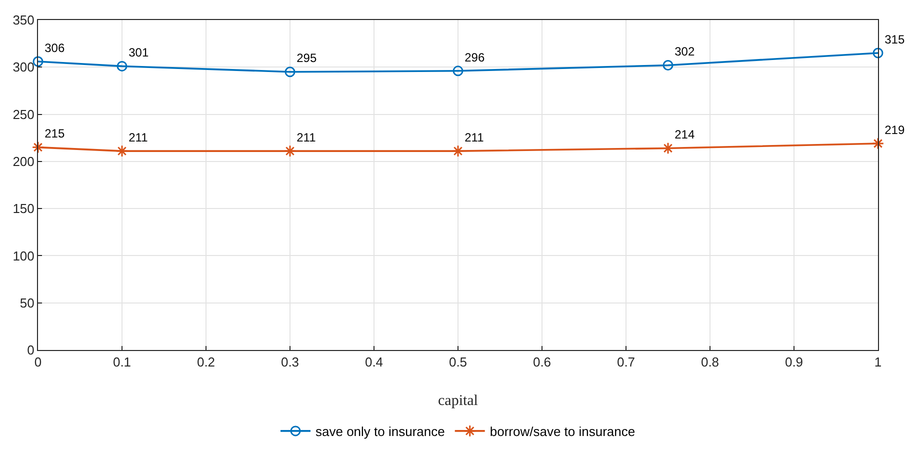  Describe the element at coordinates (684, 135) in the screenshot. I see `data-label: 214` at that location.